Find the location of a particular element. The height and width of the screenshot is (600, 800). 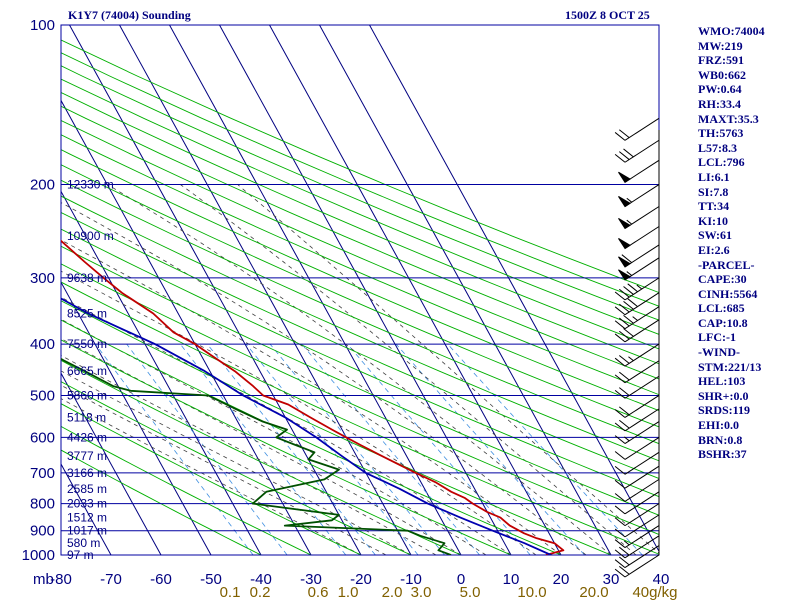

mixing-ratio-axis: 0.1 0.2 0.6 1.0 2.0 3.0 5.0 10.0 20.0 40g/kg is located at coordinates (449, 592).